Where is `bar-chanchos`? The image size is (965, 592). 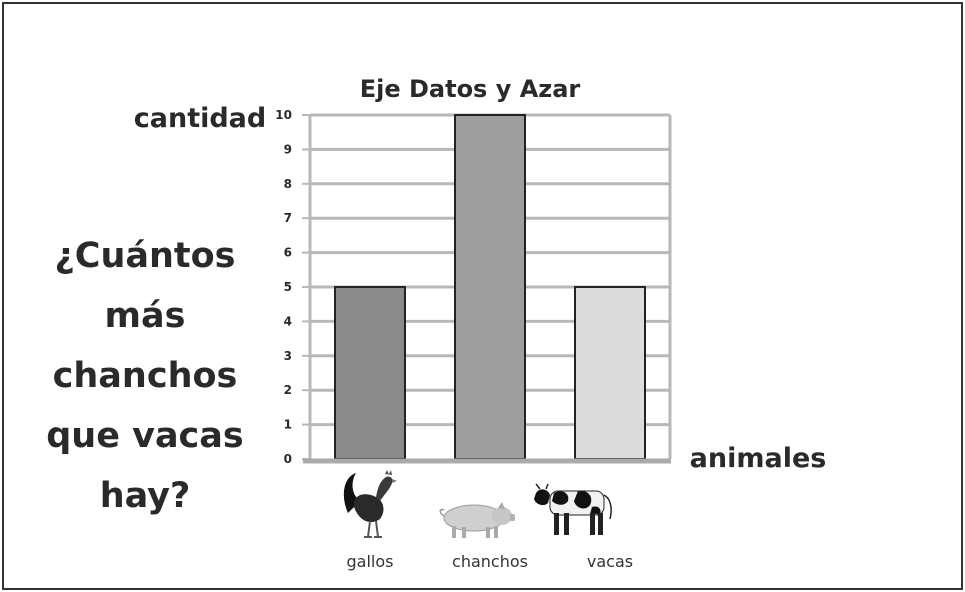 bar-chanchos is located at coordinates (490, 287).